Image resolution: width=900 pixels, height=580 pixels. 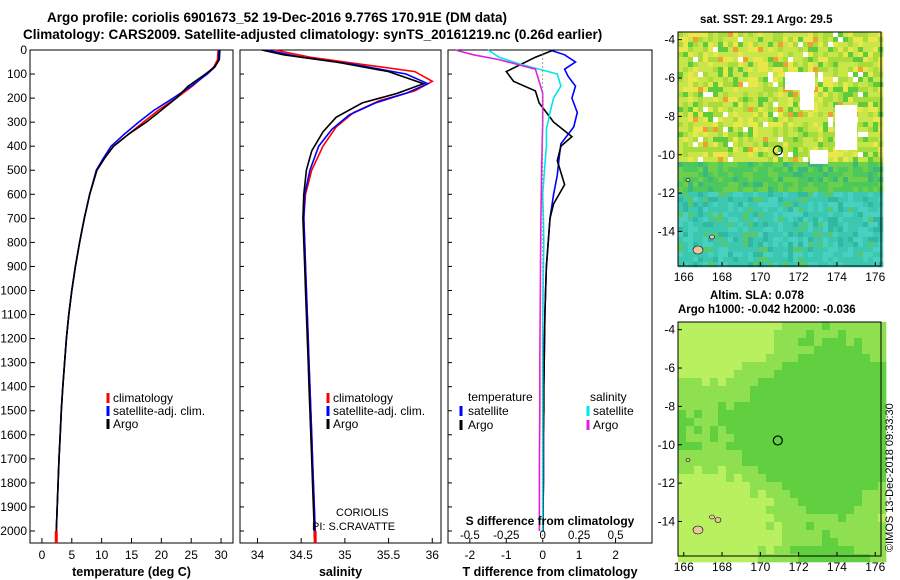 What do you see at coordinates (132, 555) in the screenshot?
I see `x-tick-label: 15` at bounding box center [132, 555].